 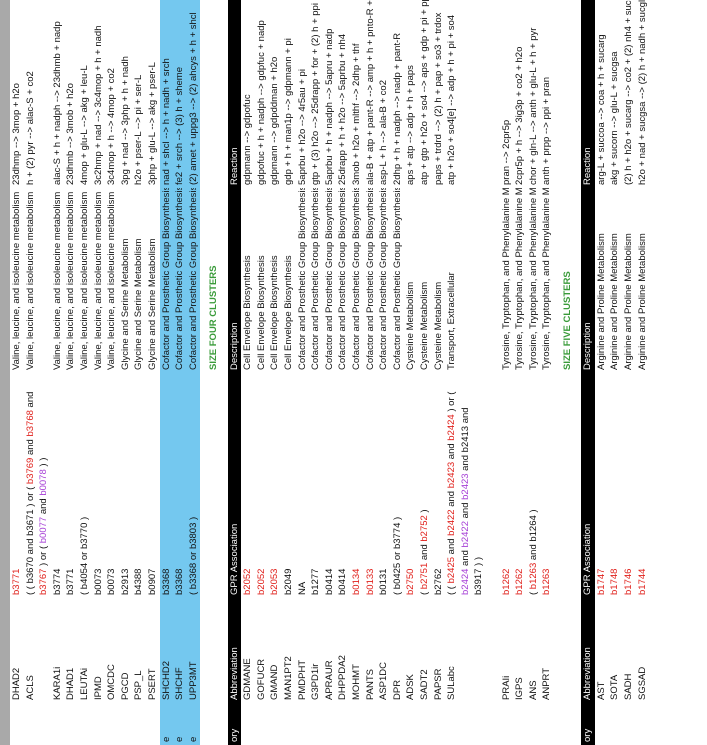 I want to click on column-header: Abbreviation, so click(x=588, y=673).